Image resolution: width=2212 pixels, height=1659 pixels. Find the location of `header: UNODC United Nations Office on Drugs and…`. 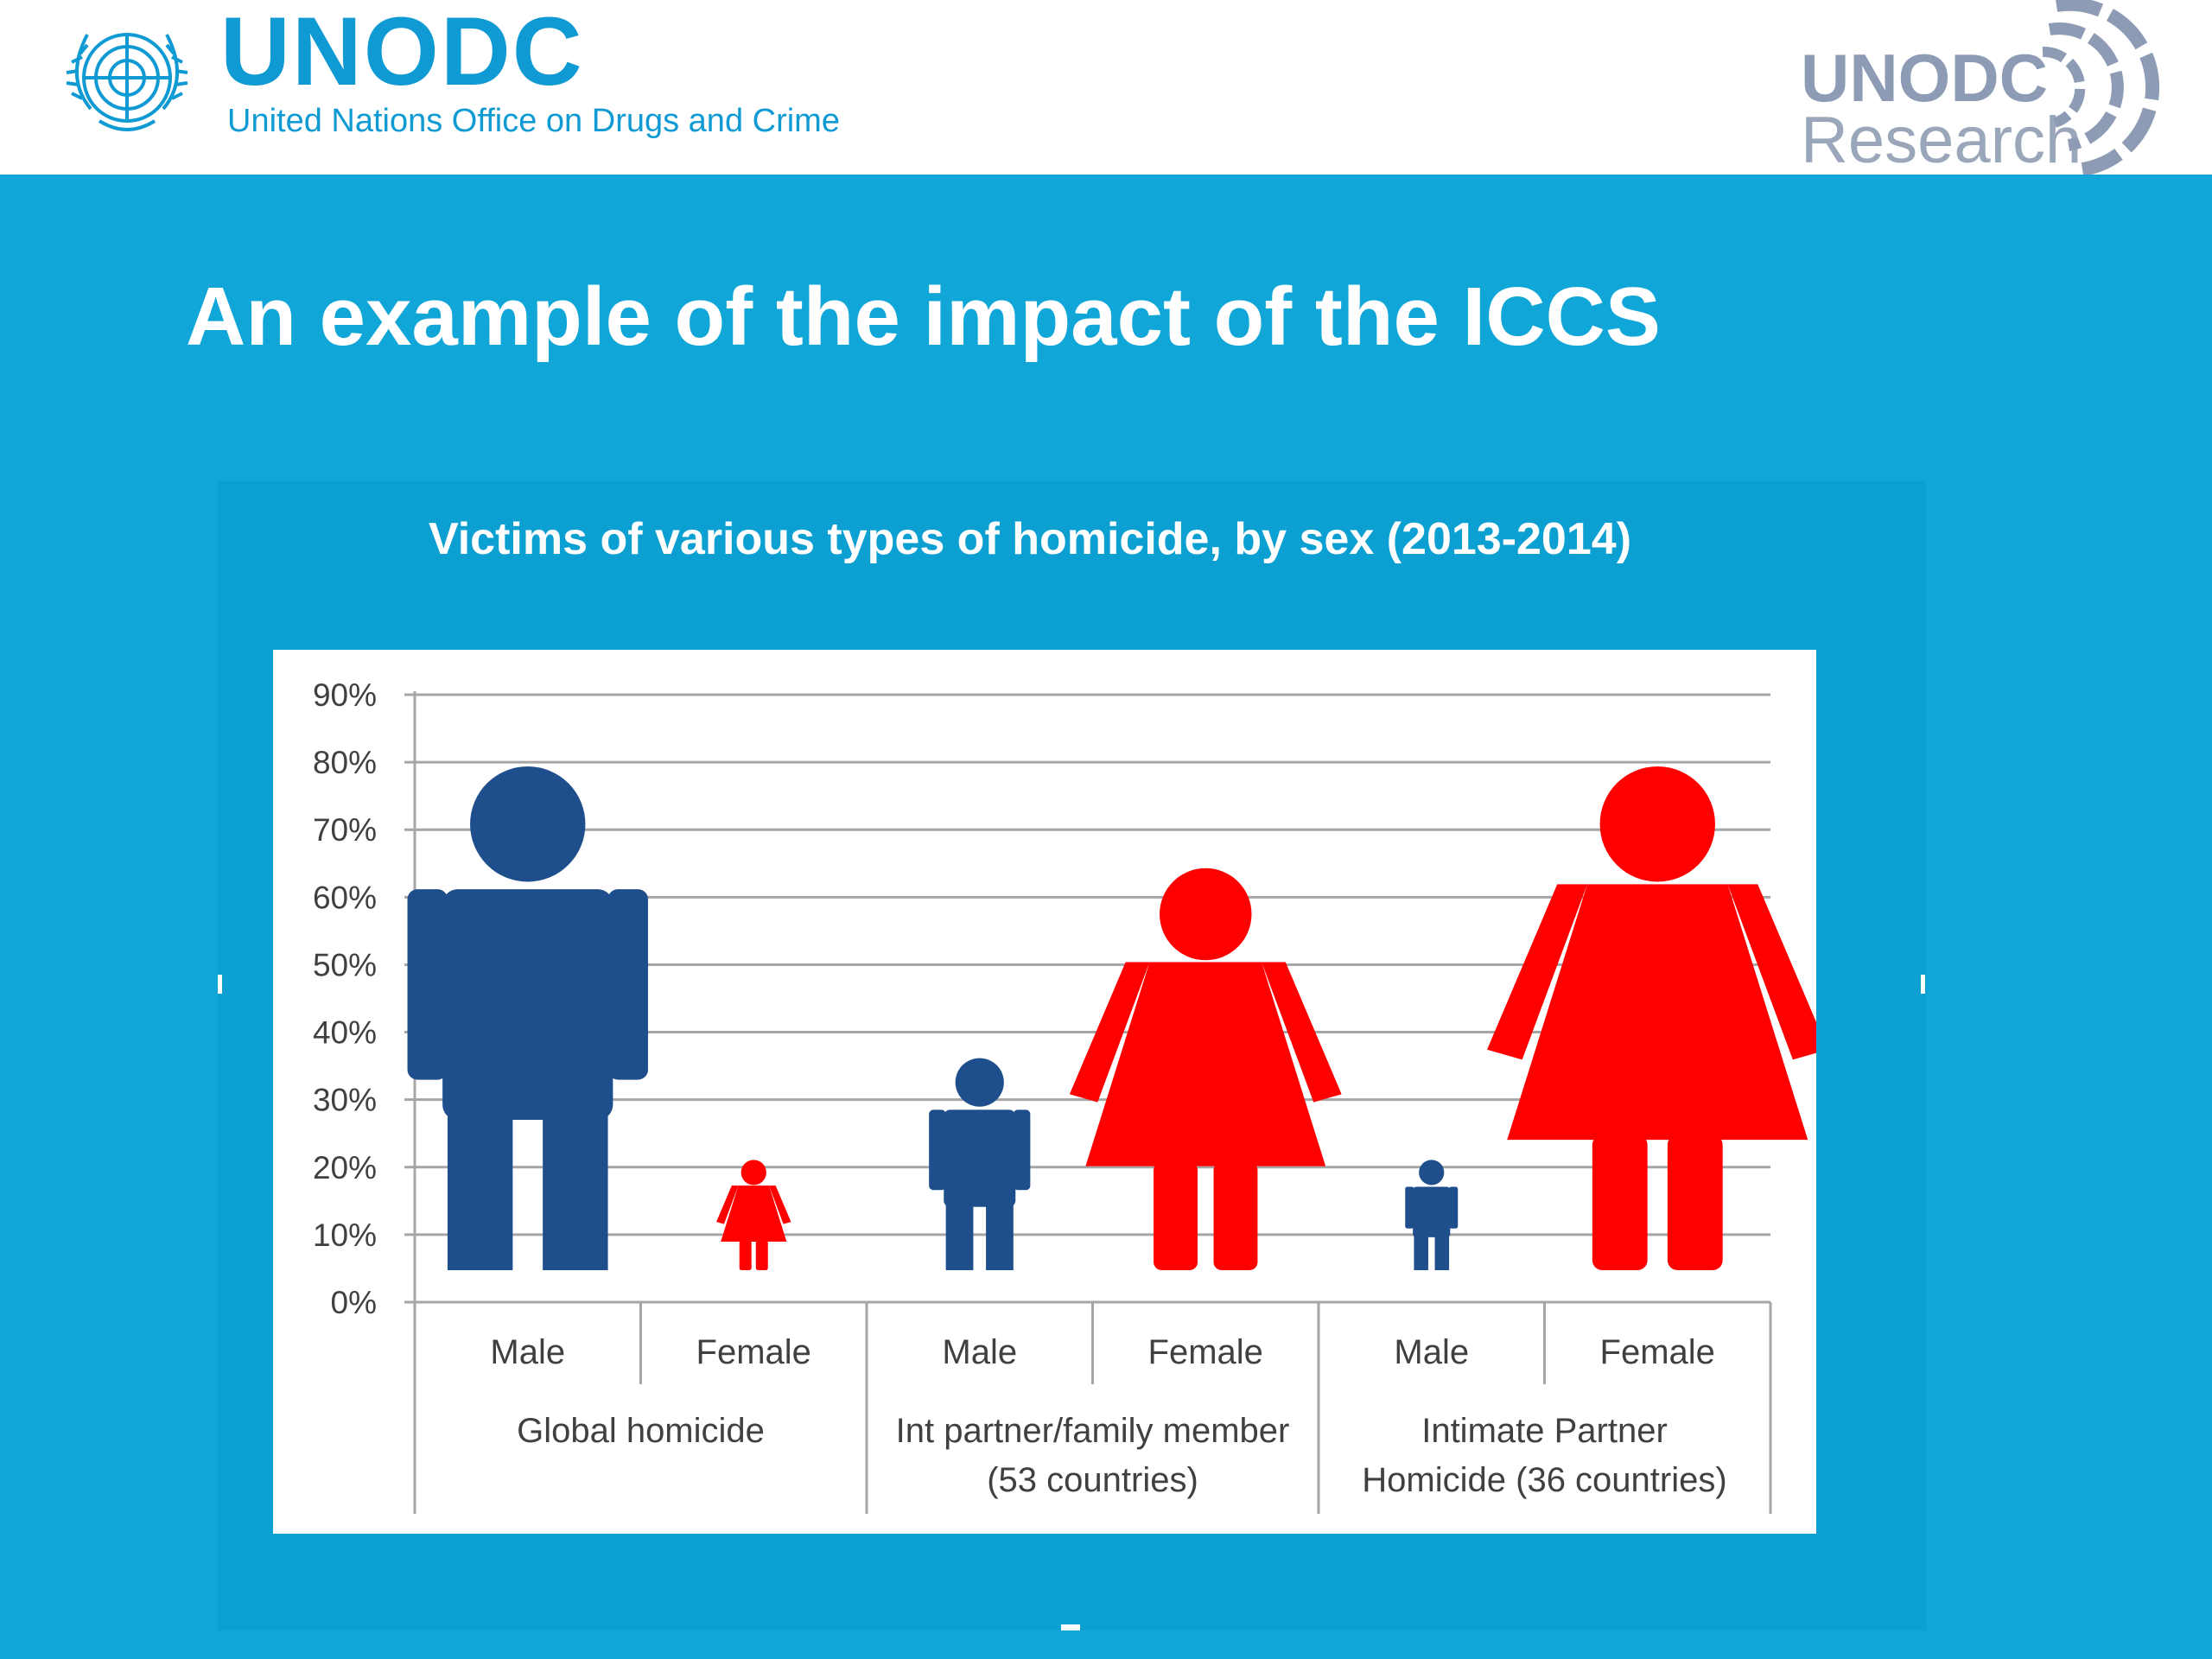

header: UNODC United Nations Office on Drugs and… is located at coordinates (1106, 87).